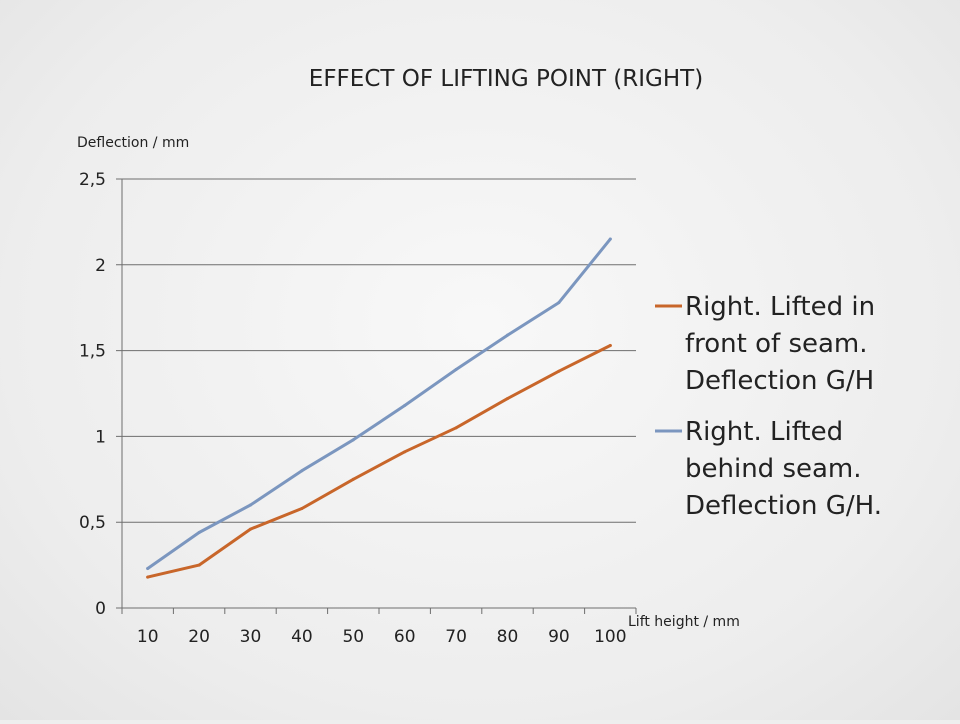 This screenshot has width=960, height=724. What do you see at coordinates (100, 266) in the screenshot?
I see `y-tick-label: 2` at bounding box center [100, 266].